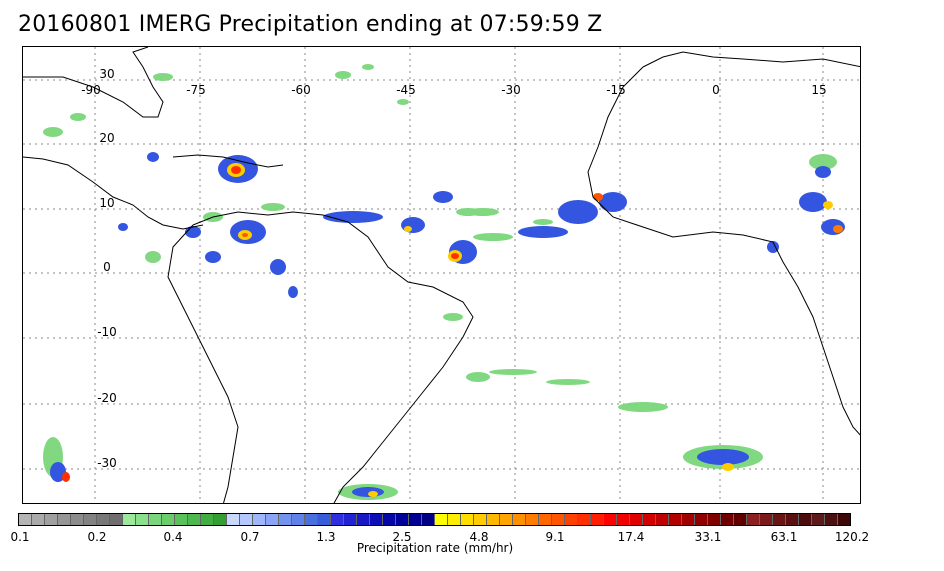 The height and width of the screenshot is (571, 944). What do you see at coordinates (784, 537) in the screenshot?
I see `colorbar-tick-label: 63.1` at bounding box center [784, 537].